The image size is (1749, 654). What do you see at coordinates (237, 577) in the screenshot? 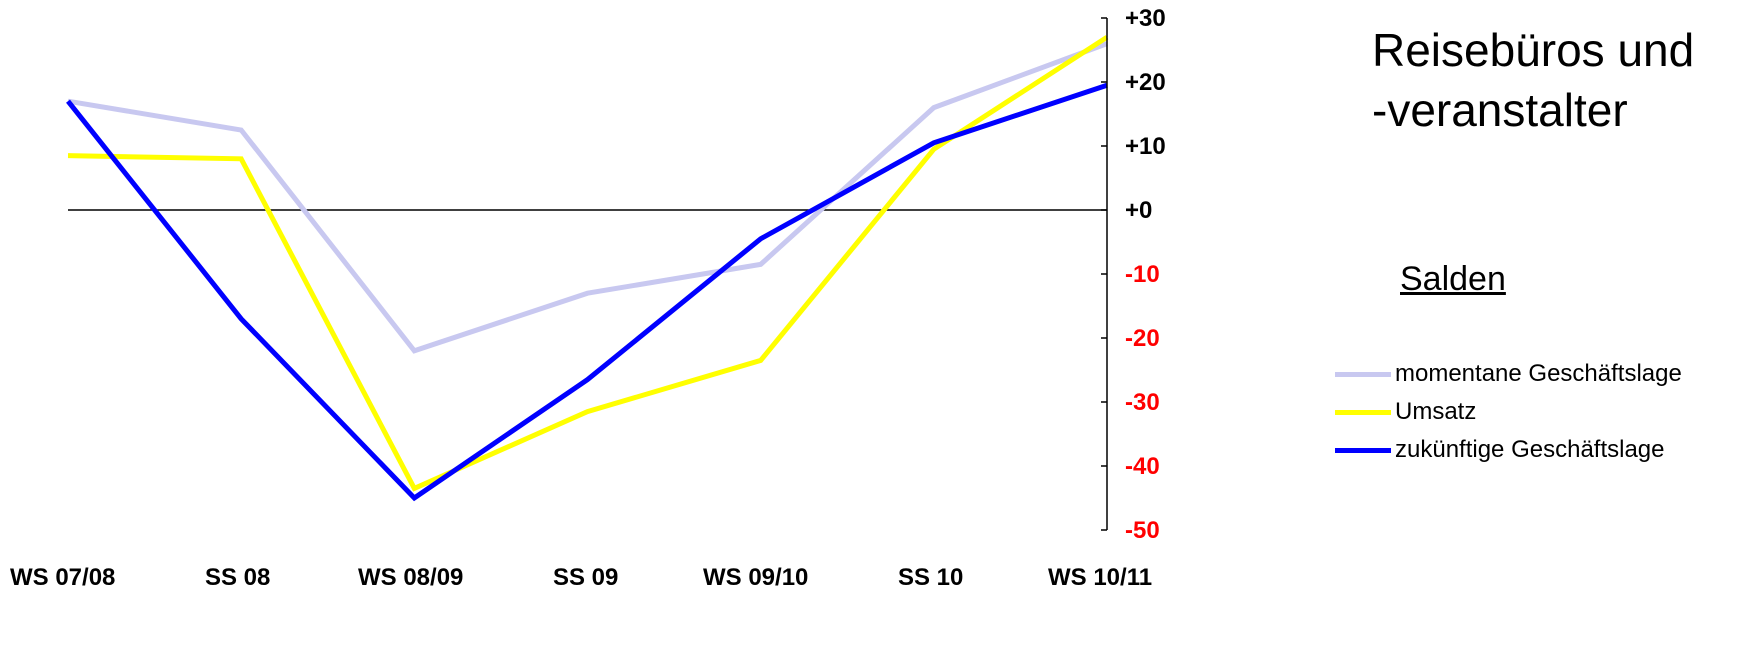
I see `x-category-label: SS 08` at bounding box center [237, 577].